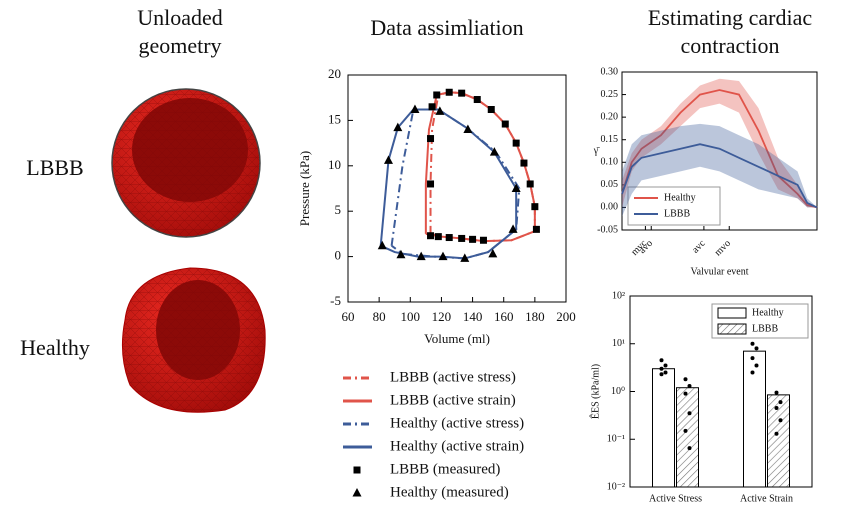 This screenshot has width=841, height=506. Describe the element at coordinates (535, 316) in the screenshot. I see `x-tick-label: 180` at that location.